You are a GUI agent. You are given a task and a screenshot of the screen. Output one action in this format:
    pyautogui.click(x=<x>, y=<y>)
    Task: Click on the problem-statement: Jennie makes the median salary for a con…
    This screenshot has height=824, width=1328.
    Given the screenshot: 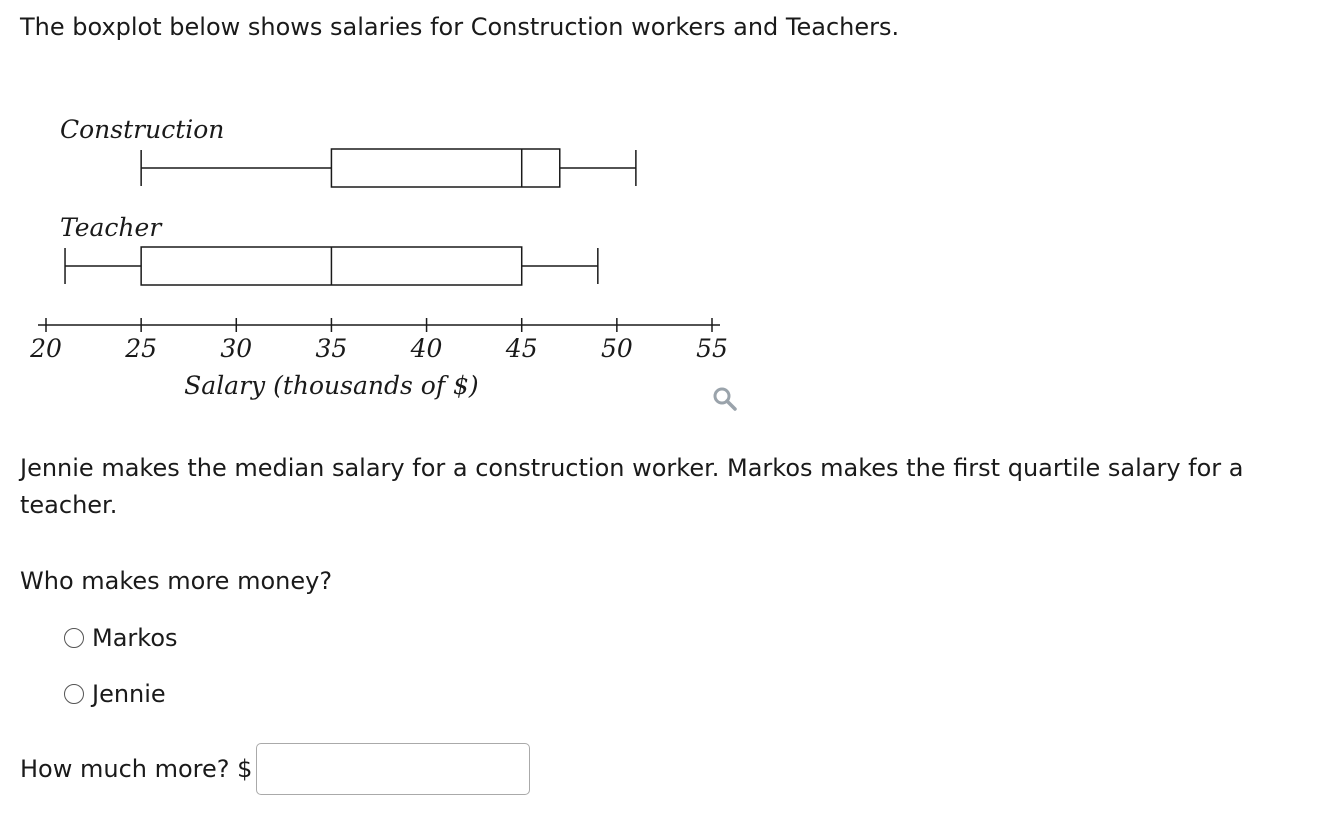 What is the action you would take?
    pyautogui.click(x=632, y=486)
    